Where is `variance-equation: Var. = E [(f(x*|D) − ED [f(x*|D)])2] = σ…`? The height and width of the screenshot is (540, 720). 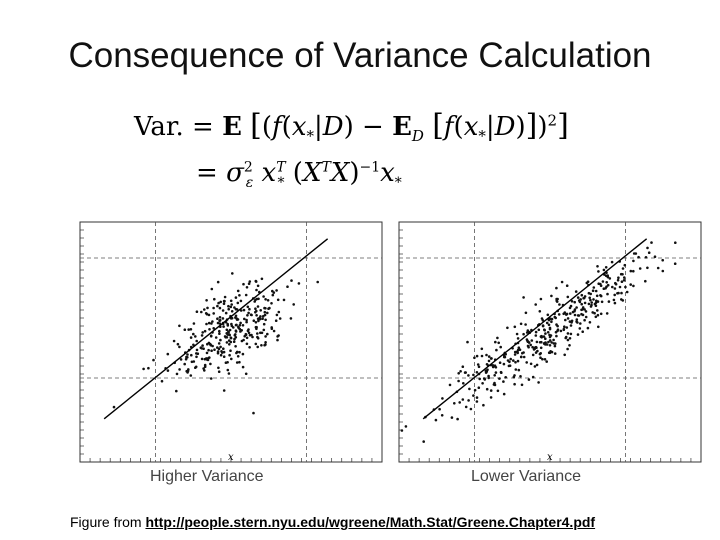 variance-equation: Var. = E [(f(x*|D) − ED [f(x*|D)])2] = σ… is located at coordinates (384, 153).